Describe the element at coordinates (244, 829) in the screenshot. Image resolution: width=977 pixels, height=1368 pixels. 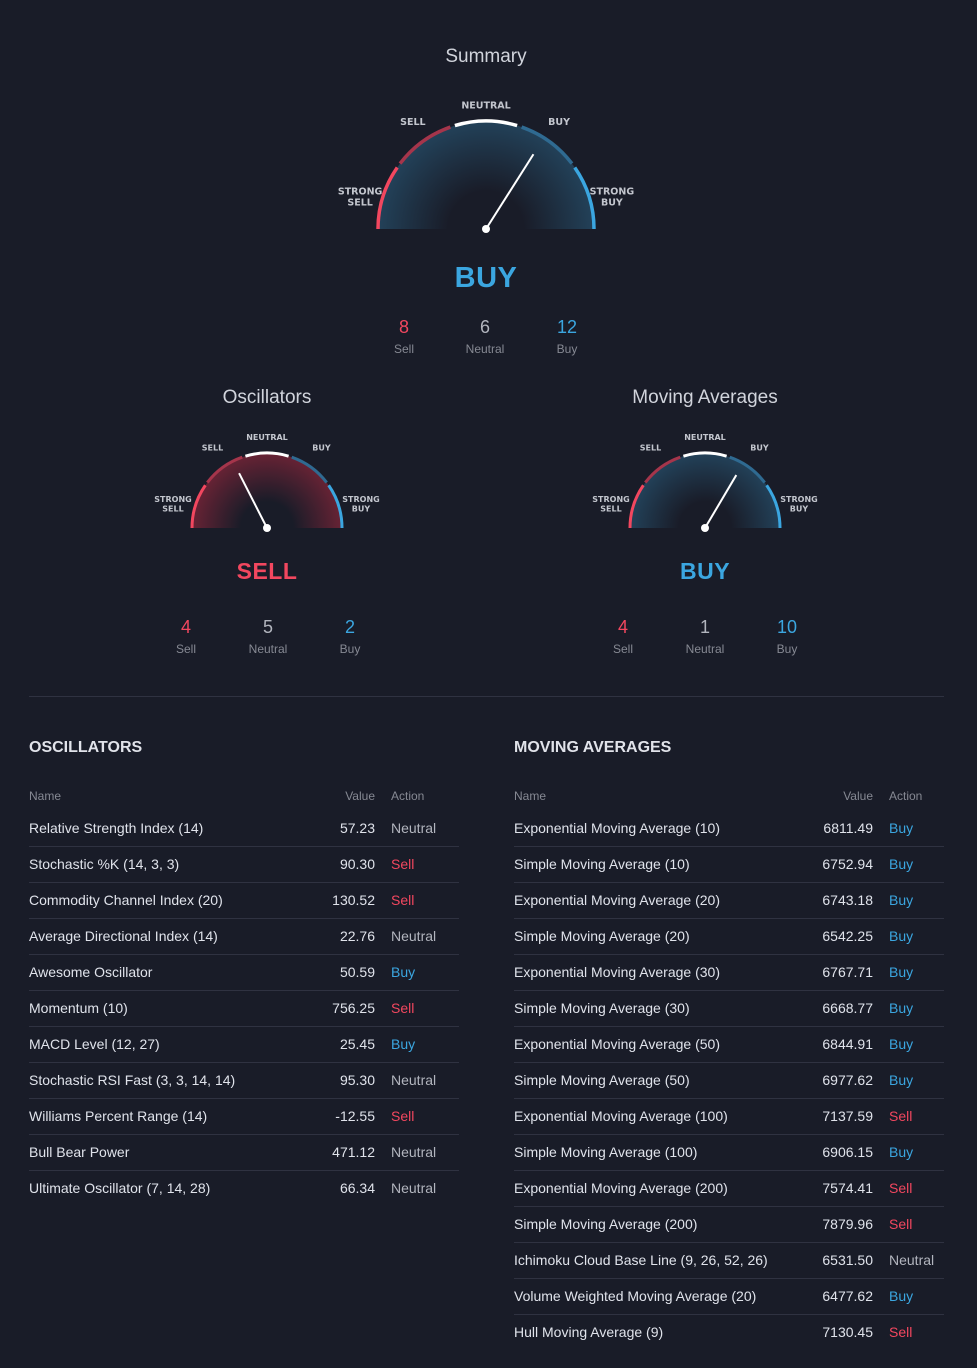
I see `table-row: Relative Strength Index (14) 57.23 Neutral` at that location.